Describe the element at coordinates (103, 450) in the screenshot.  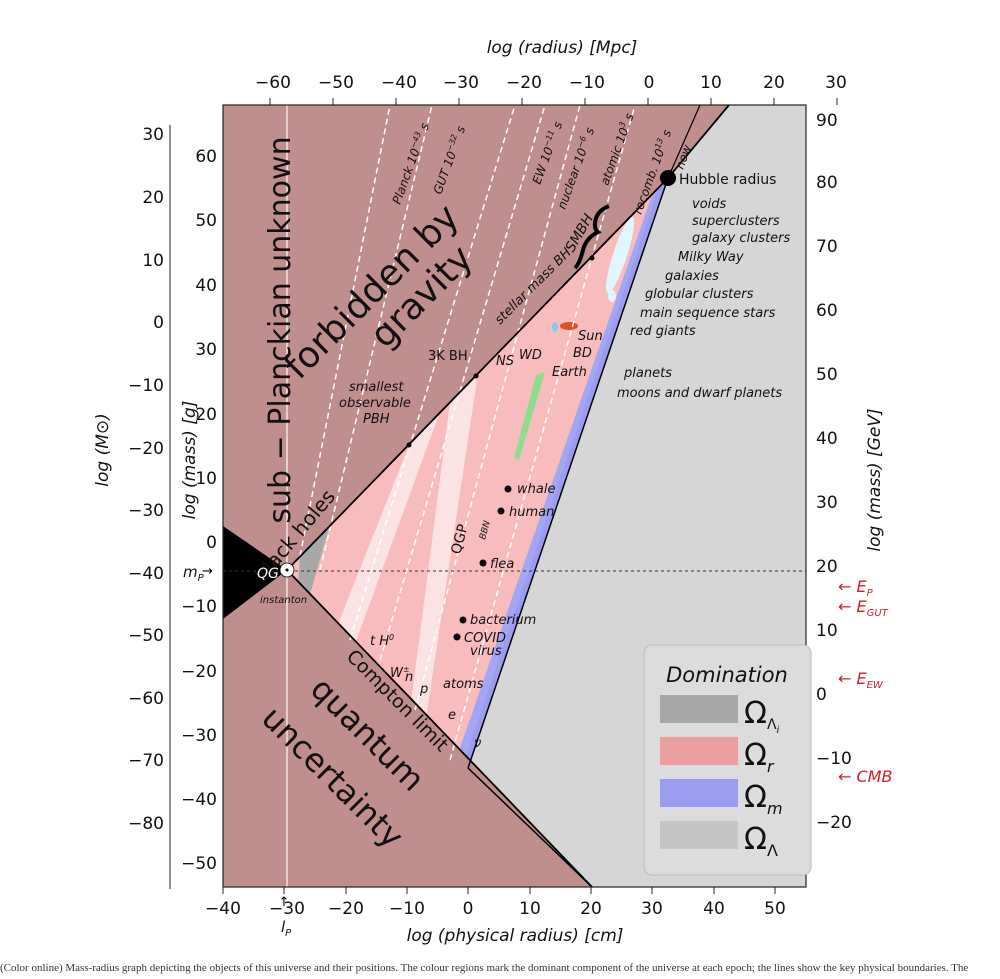
I see `left-outer-title: log (M⊙)` at that location.